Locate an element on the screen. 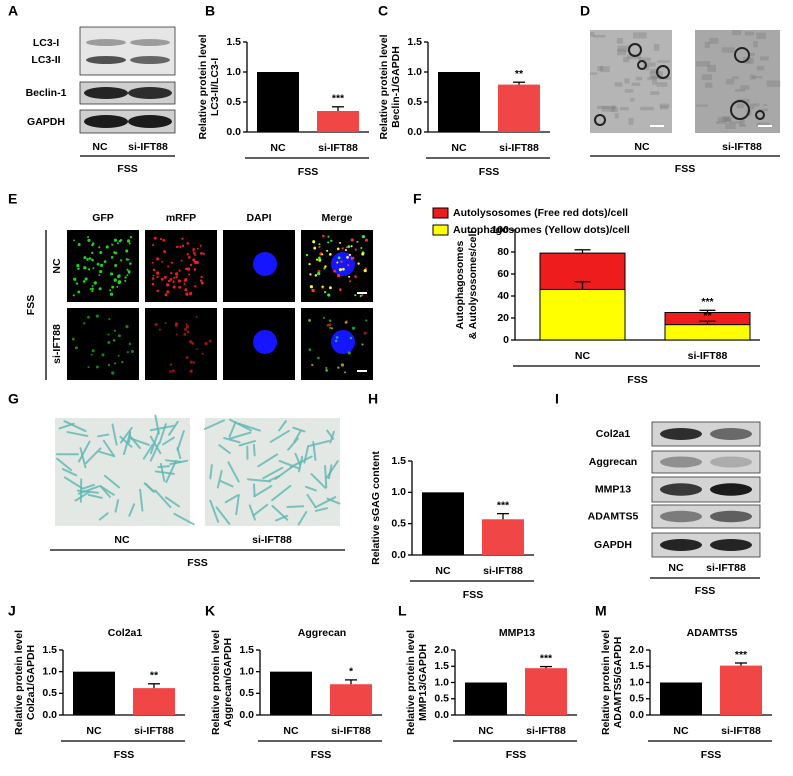 The height and width of the screenshot is (776, 793). y-axis-label: MMP13/GAPDH is located at coordinates (423, 682).